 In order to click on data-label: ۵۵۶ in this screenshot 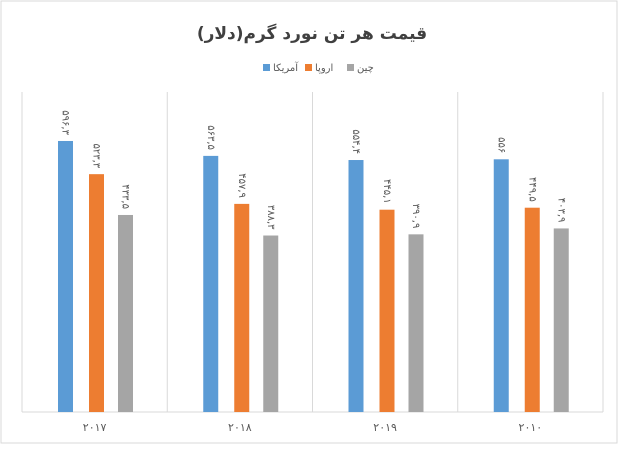, I will do `click(500, 145)`.